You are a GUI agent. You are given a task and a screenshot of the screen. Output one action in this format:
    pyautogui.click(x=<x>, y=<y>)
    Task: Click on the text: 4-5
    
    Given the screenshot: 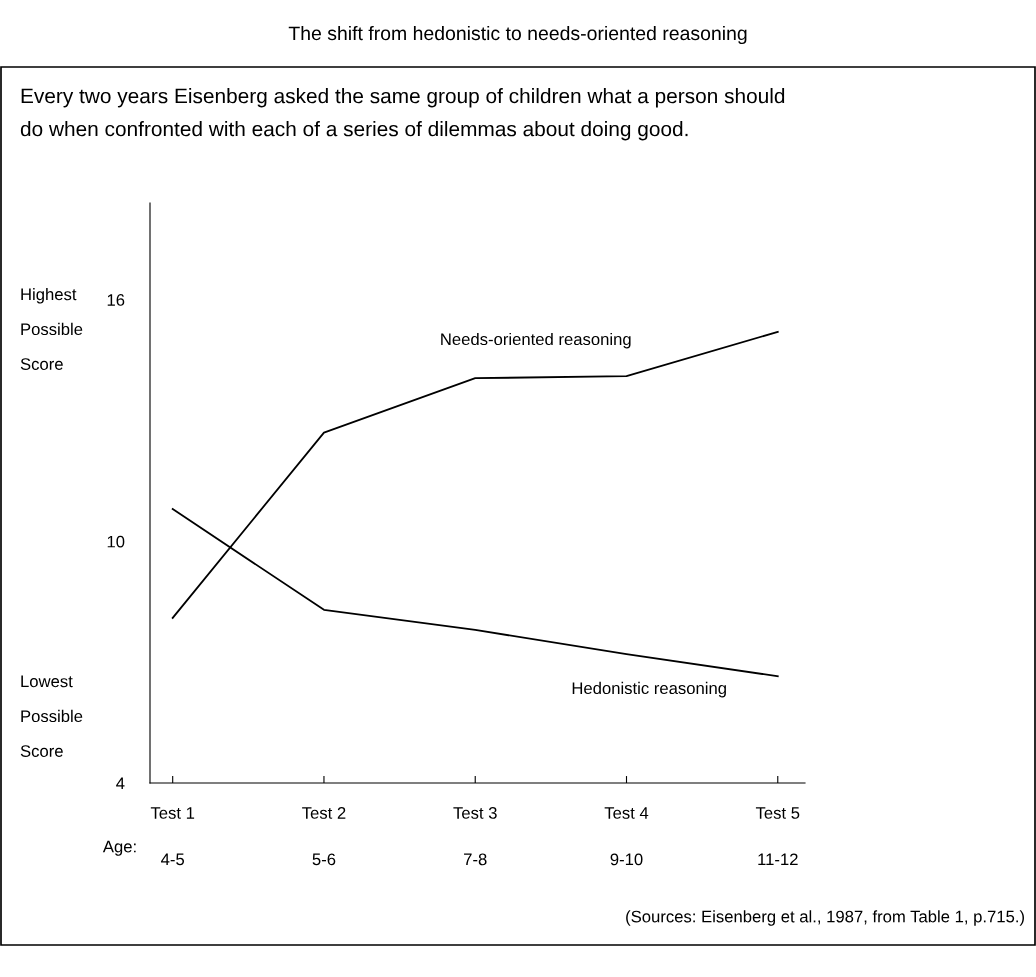 What is the action you would take?
    pyautogui.click(x=173, y=859)
    